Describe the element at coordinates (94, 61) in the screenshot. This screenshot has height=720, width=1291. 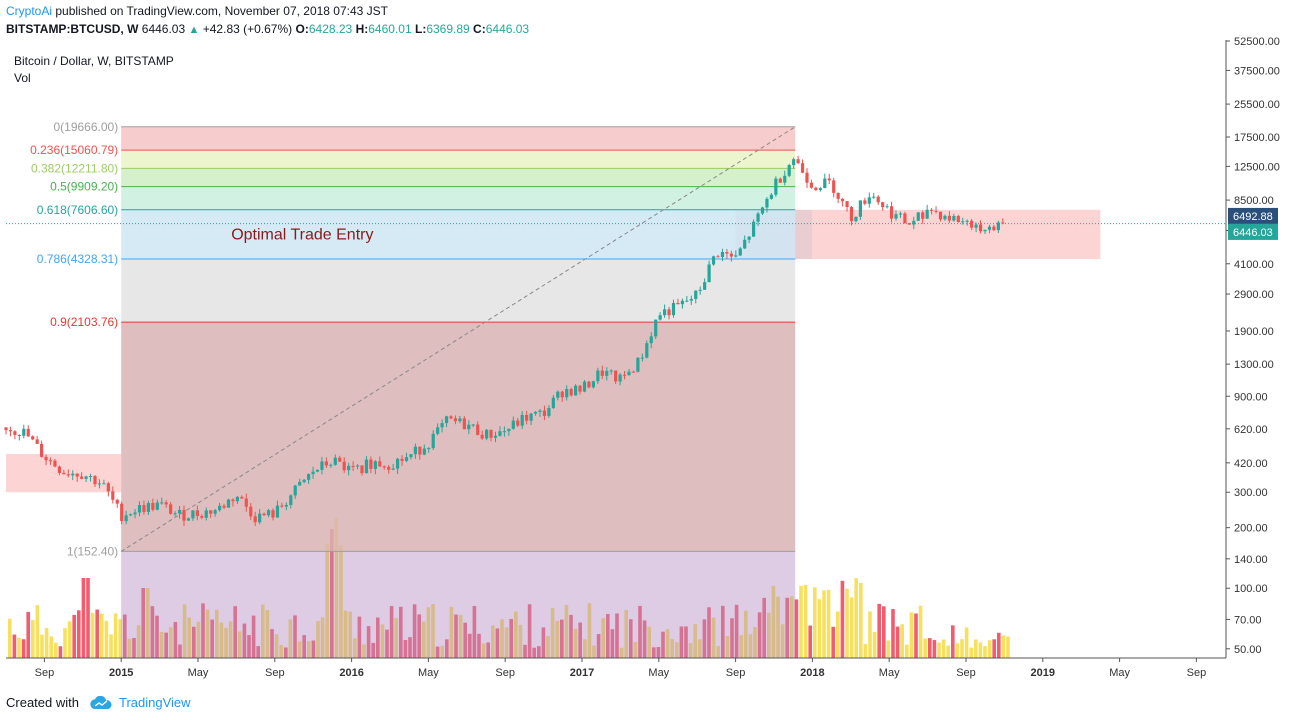
I see `chart-legend-title: Bitcoin / Dollar, W, BITSTAMP` at that location.